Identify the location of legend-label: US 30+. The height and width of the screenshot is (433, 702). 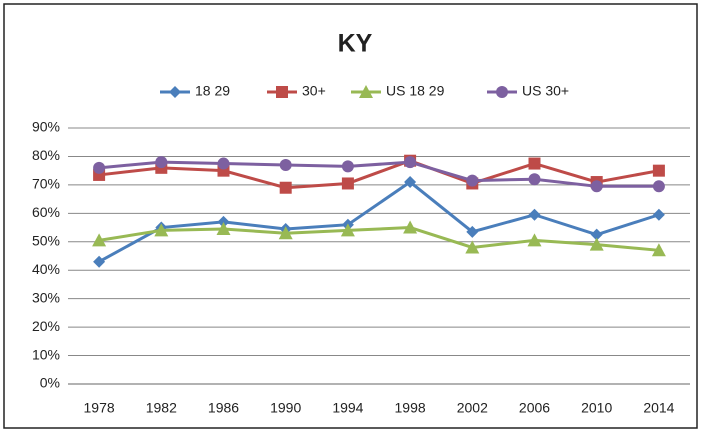
(545, 91).